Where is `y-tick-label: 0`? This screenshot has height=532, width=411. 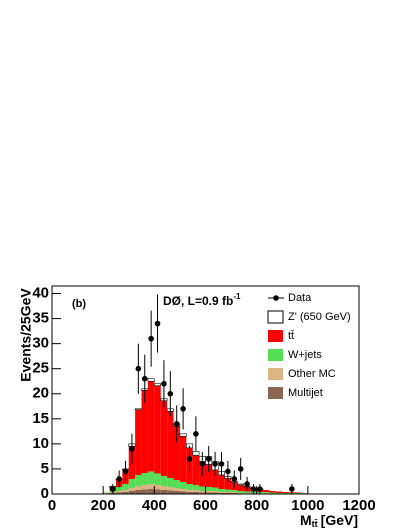
y-tick-label: 0 is located at coordinates (45, 493).